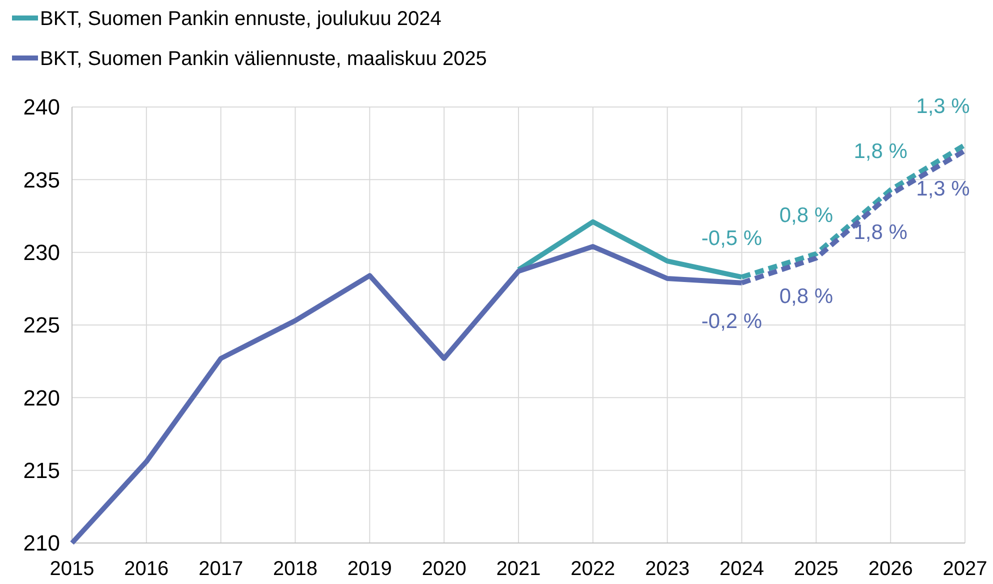  What do you see at coordinates (965, 569) in the screenshot?
I see `x-tick-label: 2027` at bounding box center [965, 569].